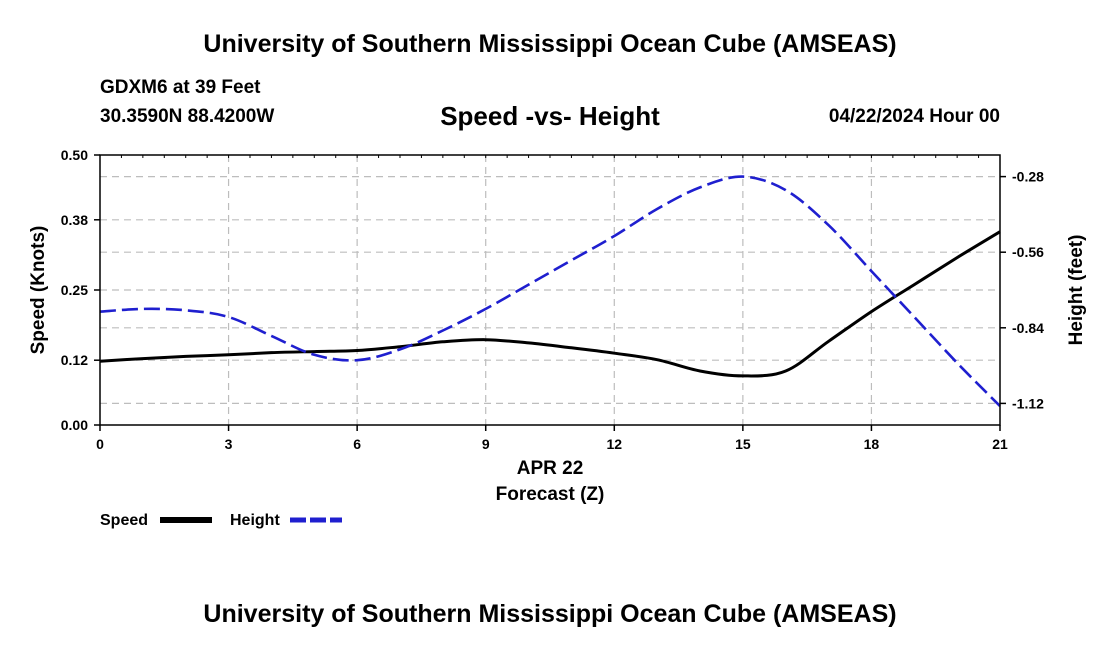  I want to click on x-tick-label: 18, so click(872, 444).